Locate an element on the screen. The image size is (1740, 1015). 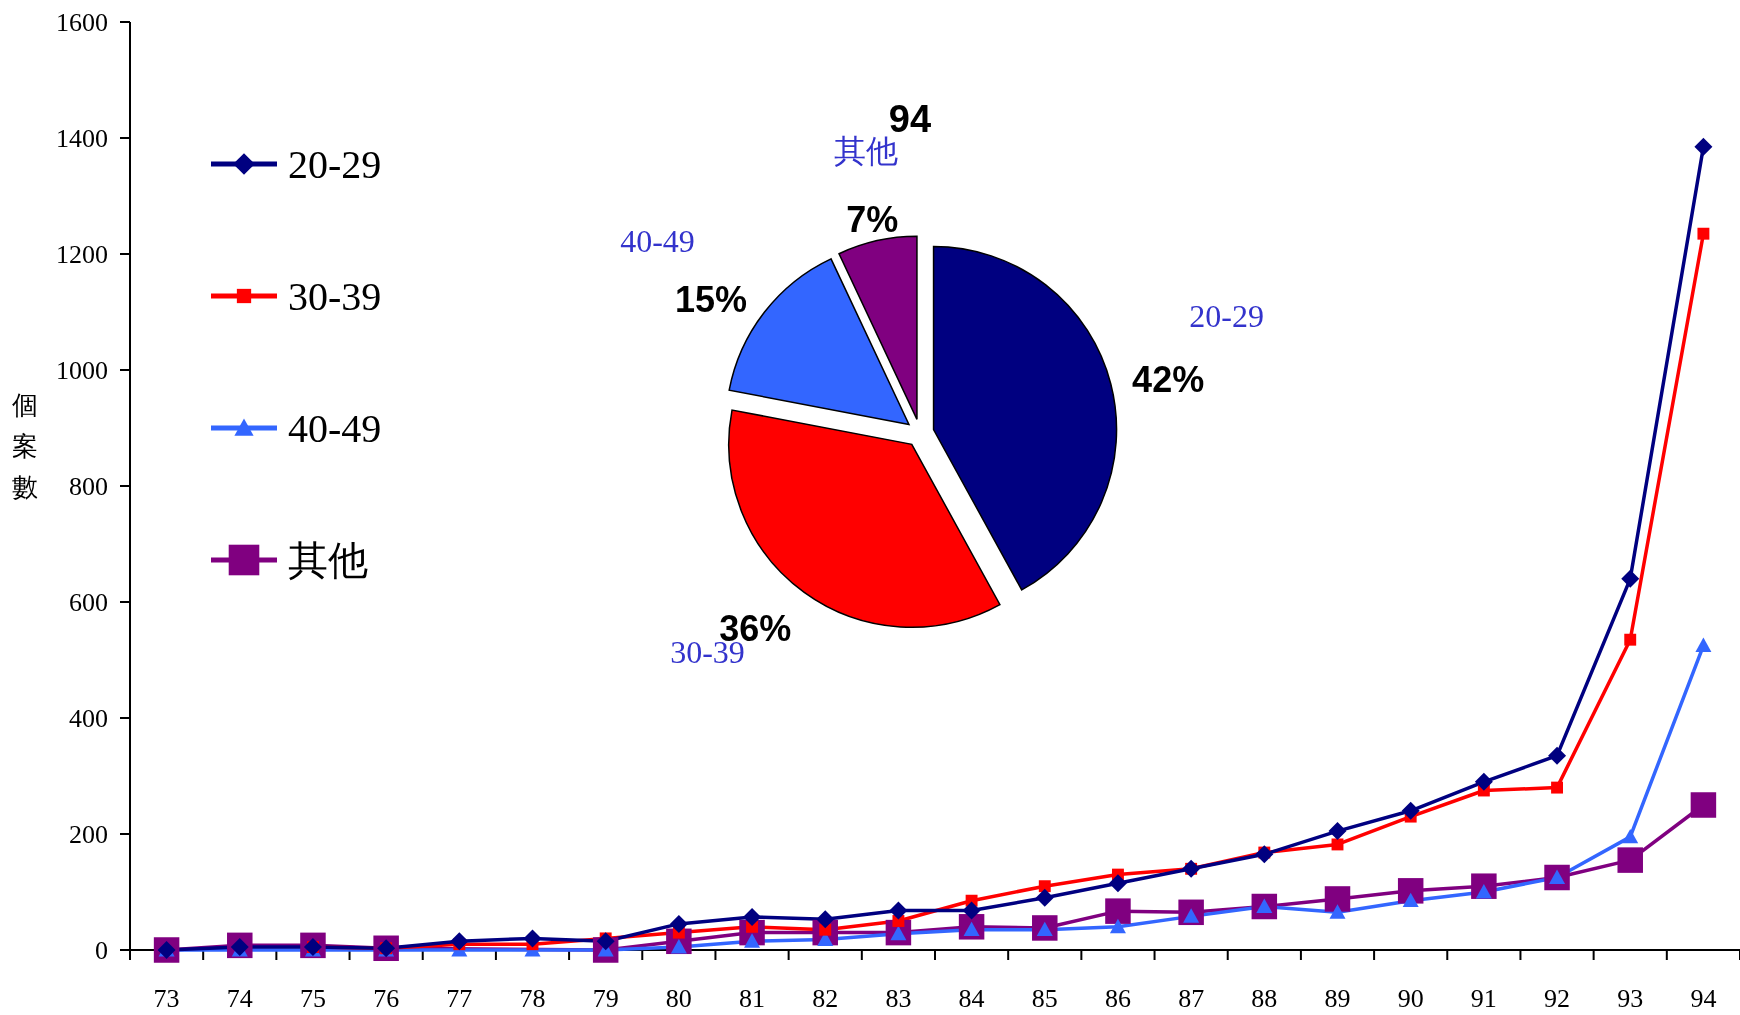
x-tick-label: 94 is located at coordinates (1703, 998).